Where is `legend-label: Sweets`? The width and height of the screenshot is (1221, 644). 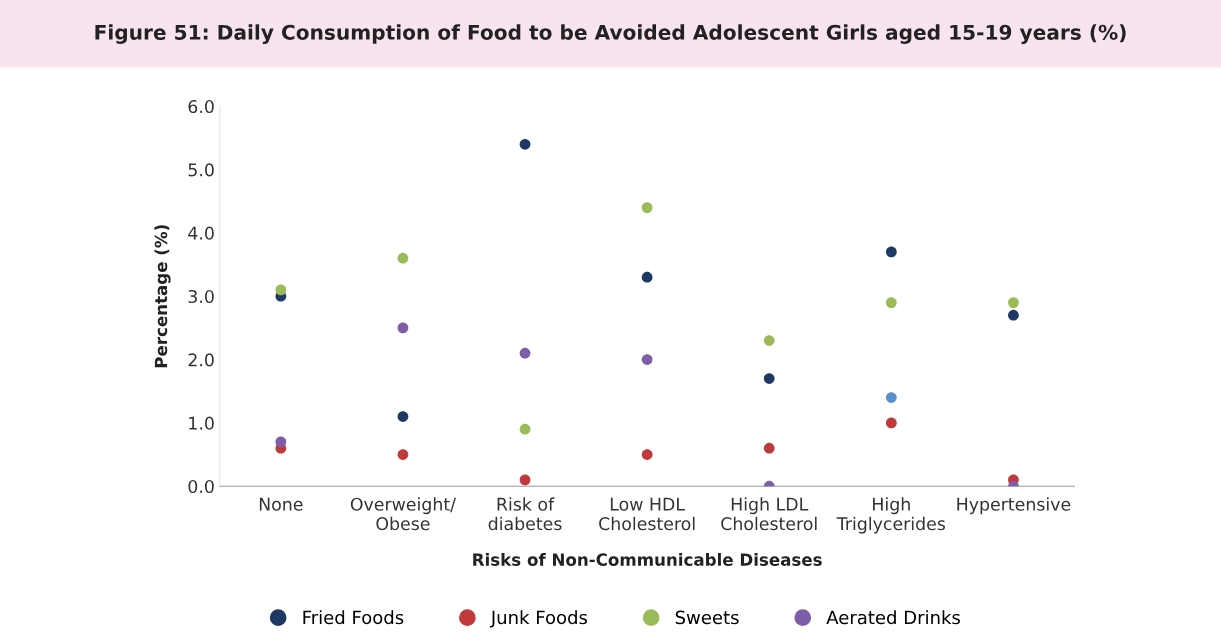 legend-label: Sweets is located at coordinates (707, 617).